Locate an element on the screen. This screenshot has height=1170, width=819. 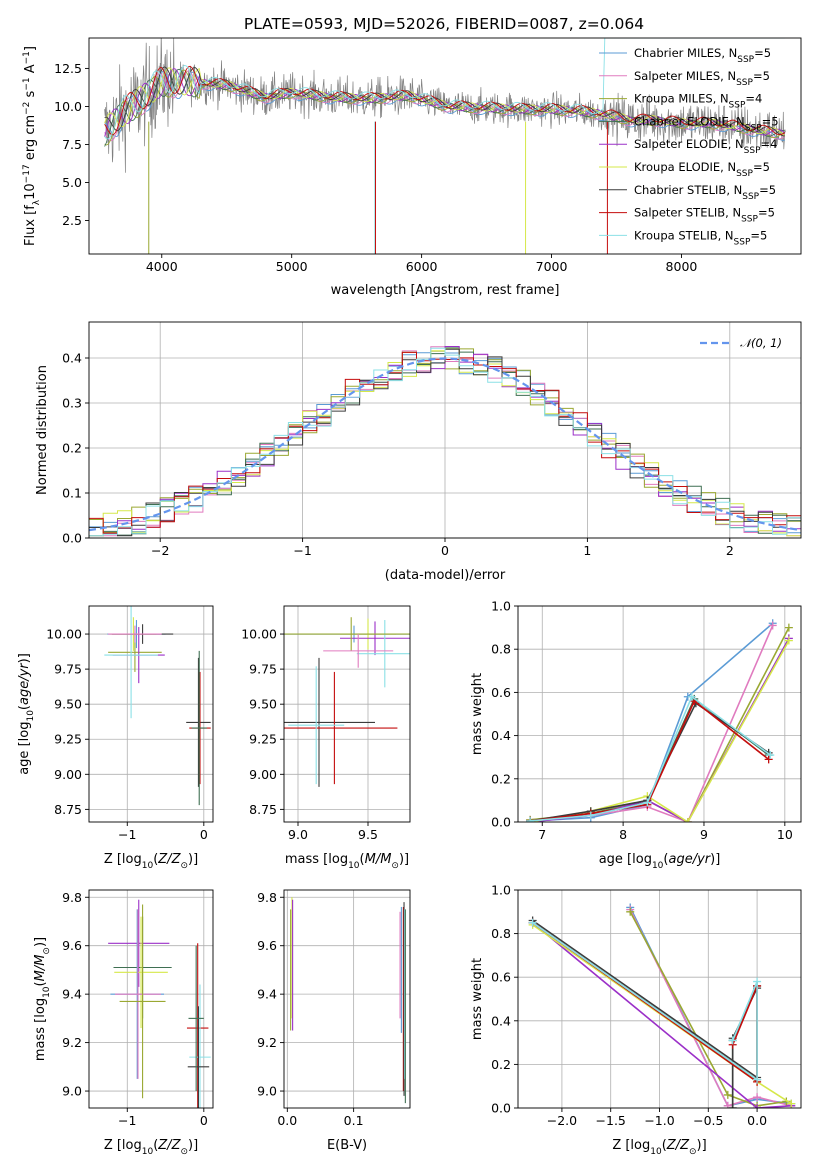
x-axis-label: wavelength [Angstrom, rest frame] is located at coordinates (445, 290).